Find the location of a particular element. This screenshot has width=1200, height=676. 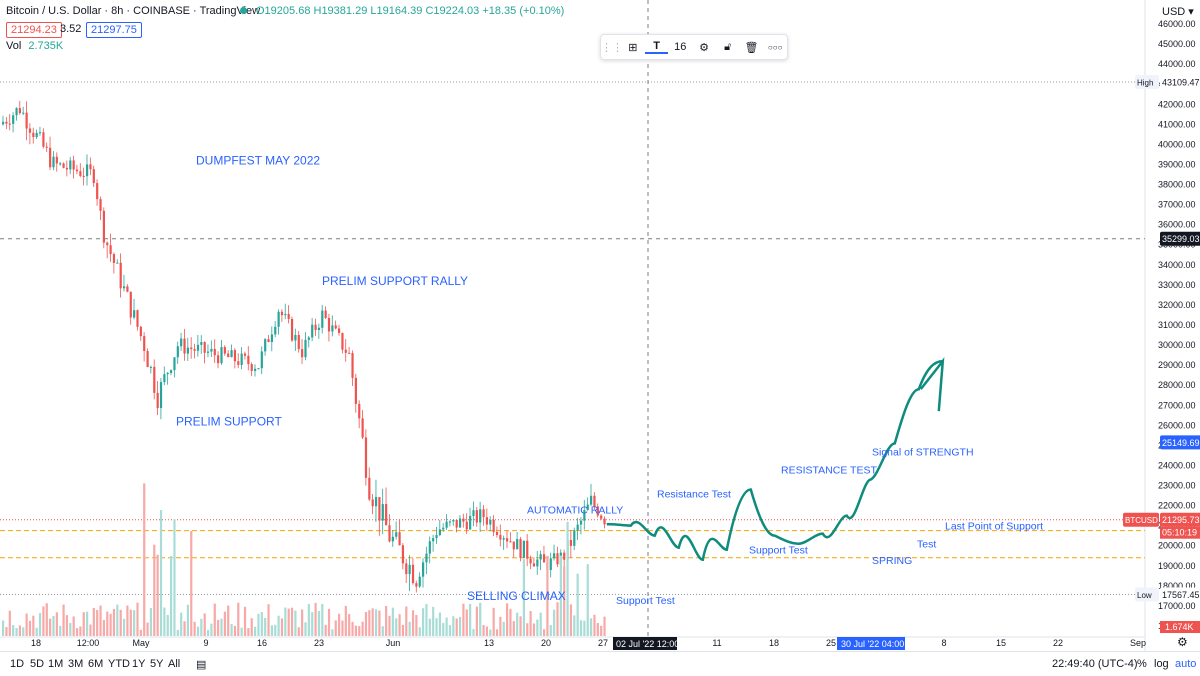

chart-annotation: Signal of STRENGTH is located at coordinates (923, 452).